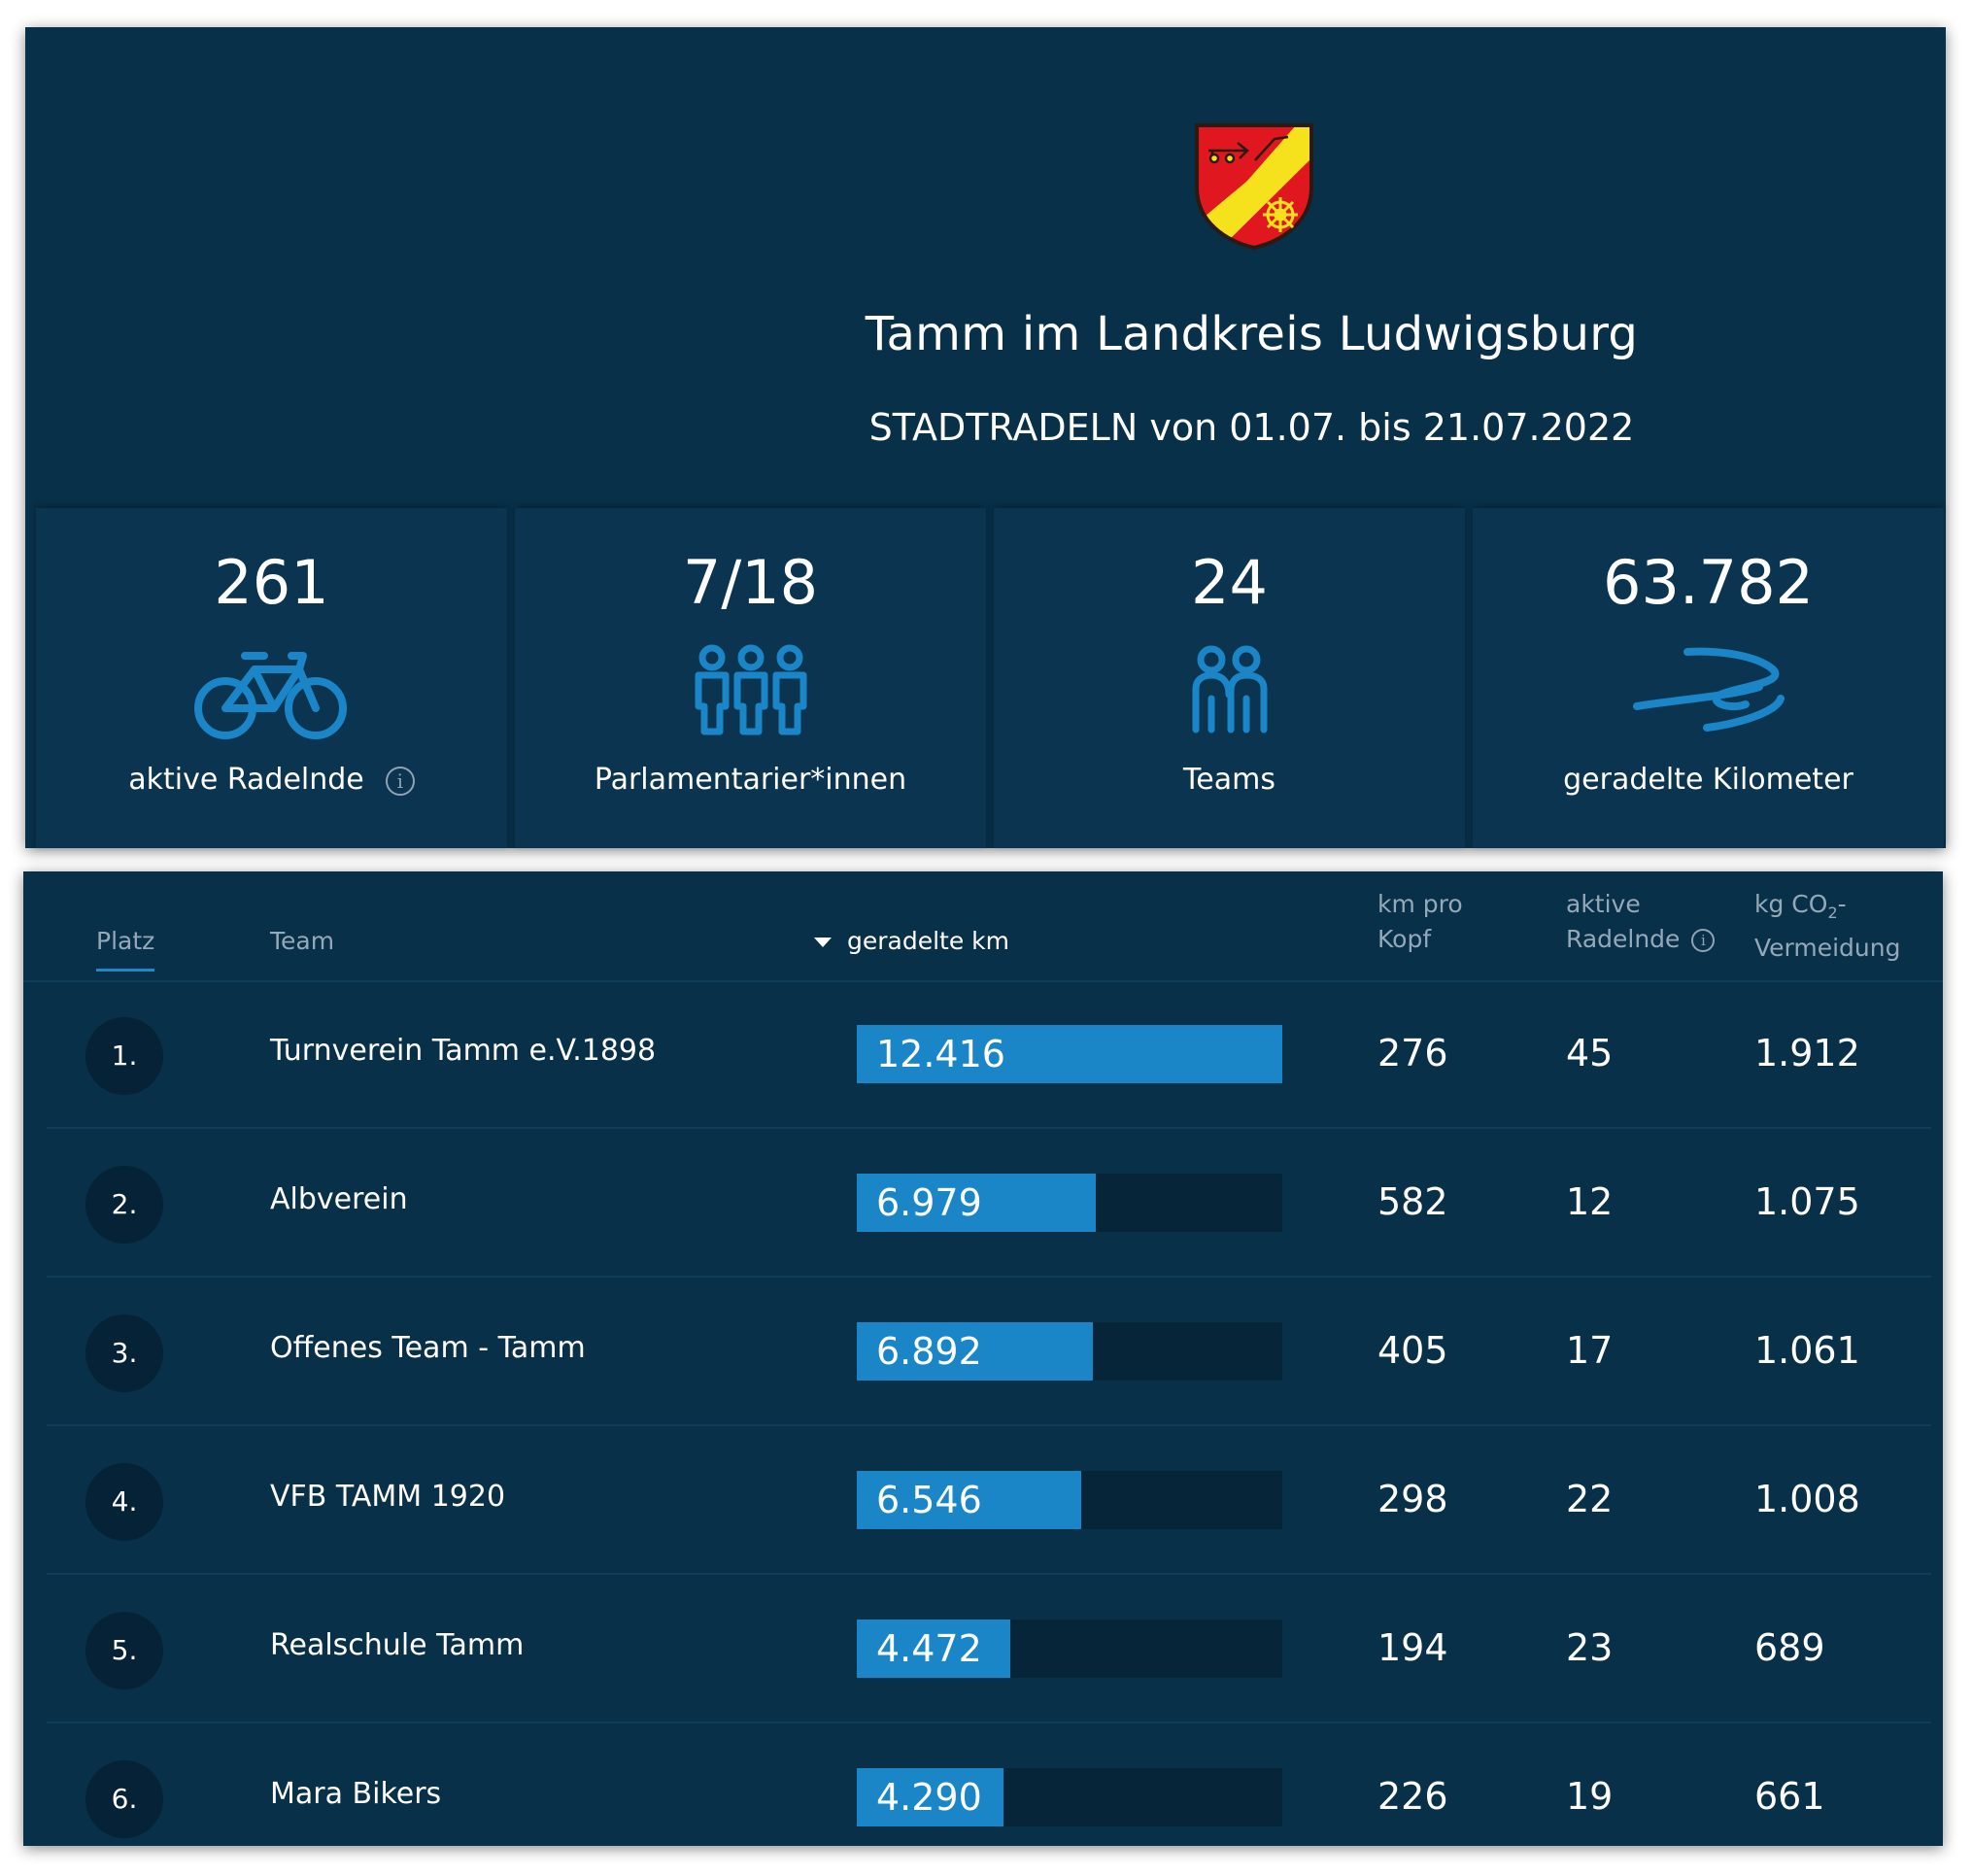 This screenshot has width=1972, height=1876. I want to click on table-row: 2. Albverein 6.979 582 12 1.075, so click(989, 1203).